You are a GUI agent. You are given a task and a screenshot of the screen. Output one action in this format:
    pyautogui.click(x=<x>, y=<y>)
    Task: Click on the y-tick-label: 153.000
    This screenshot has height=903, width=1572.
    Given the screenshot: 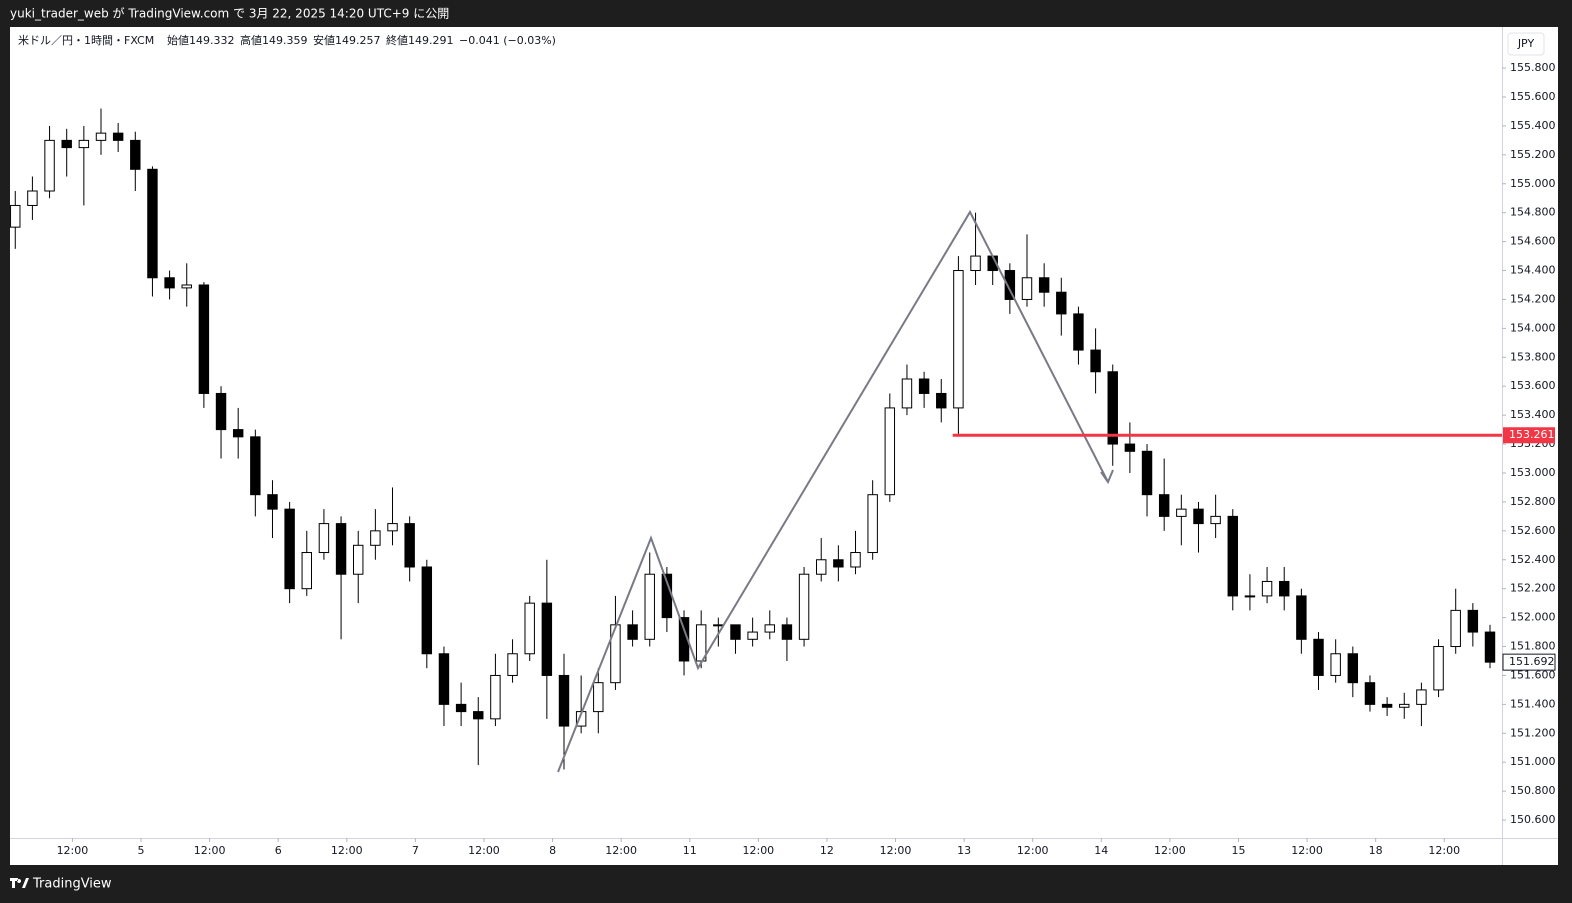 What is the action you would take?
    pyautogui.click(x=1533, y=472)
    